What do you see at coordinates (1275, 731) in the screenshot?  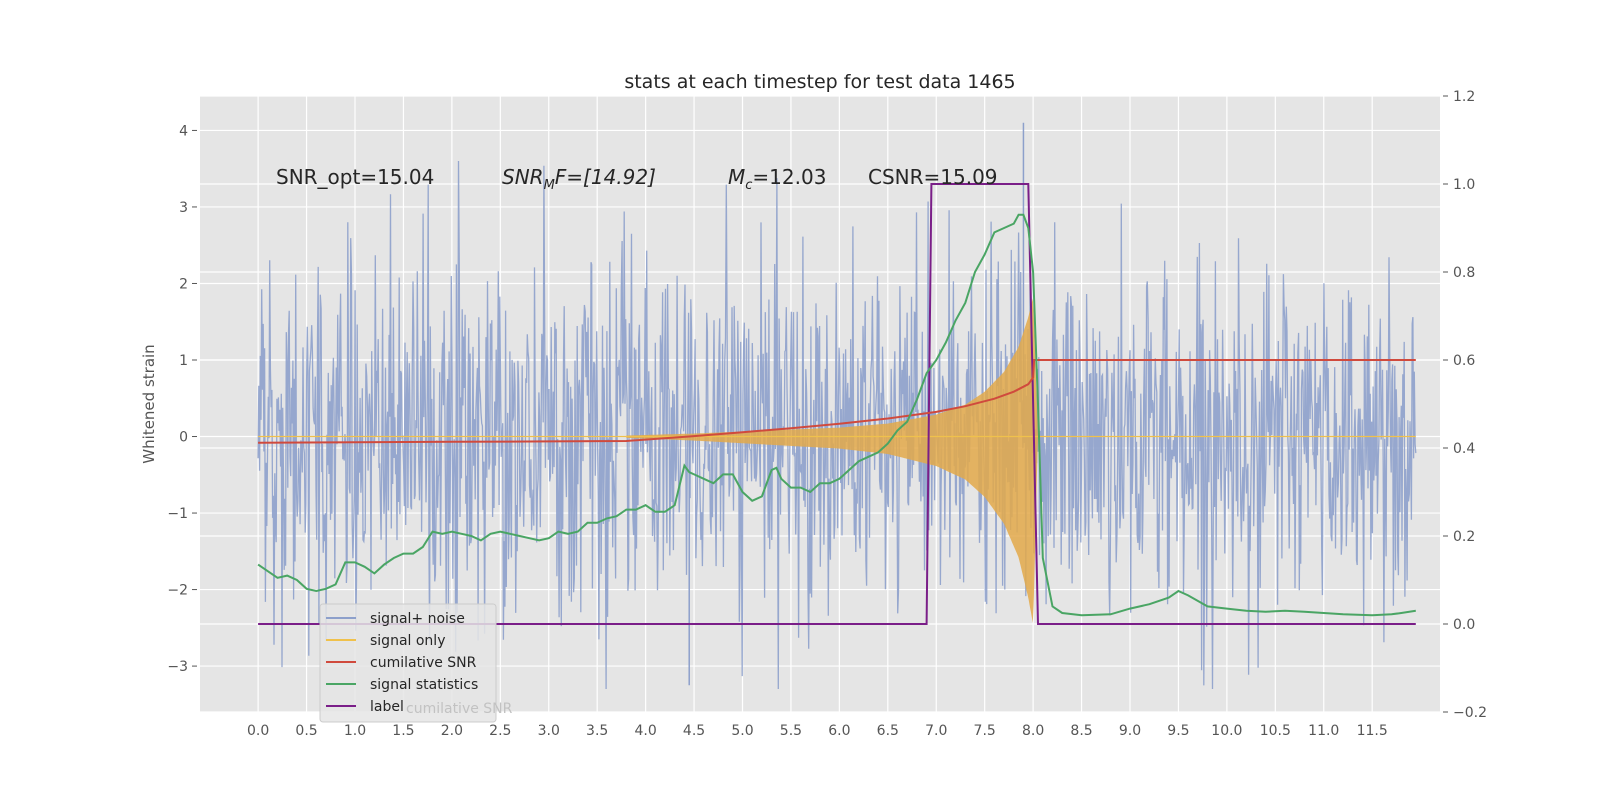 I see `x-tick-label: 10.5` at bounding box center [1275, 731].